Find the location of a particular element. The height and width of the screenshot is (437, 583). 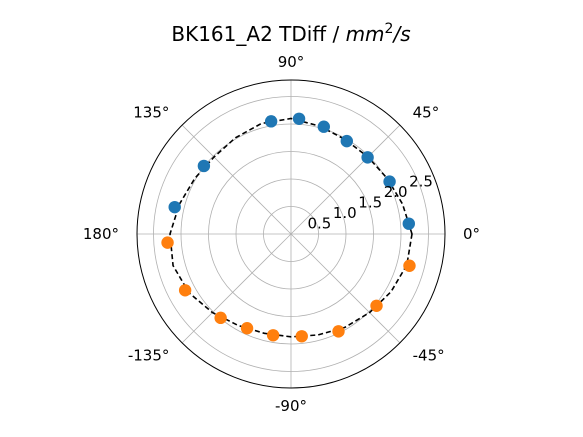

radial-tick-label: 2.5 is located at coordinates (421, 181).